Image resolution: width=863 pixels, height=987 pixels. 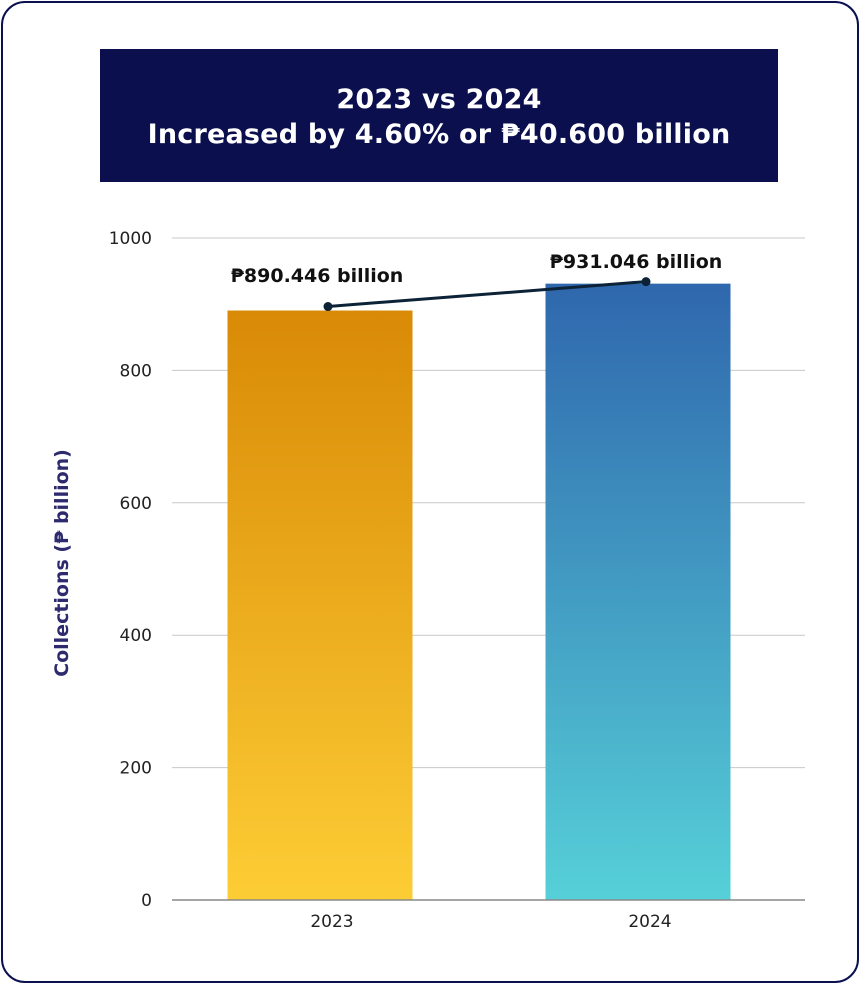 What do you see at coordinates (331, 922) in the screenshot?
I see `x-tick-label: 2023` at bounding box center [331, 922].